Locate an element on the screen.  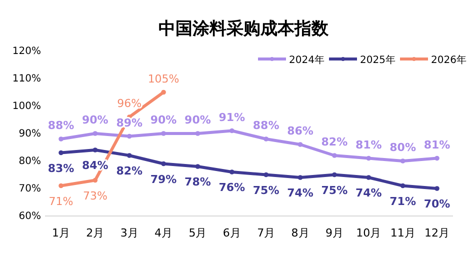
data-label: 105% is located at coordinates (164, 79).